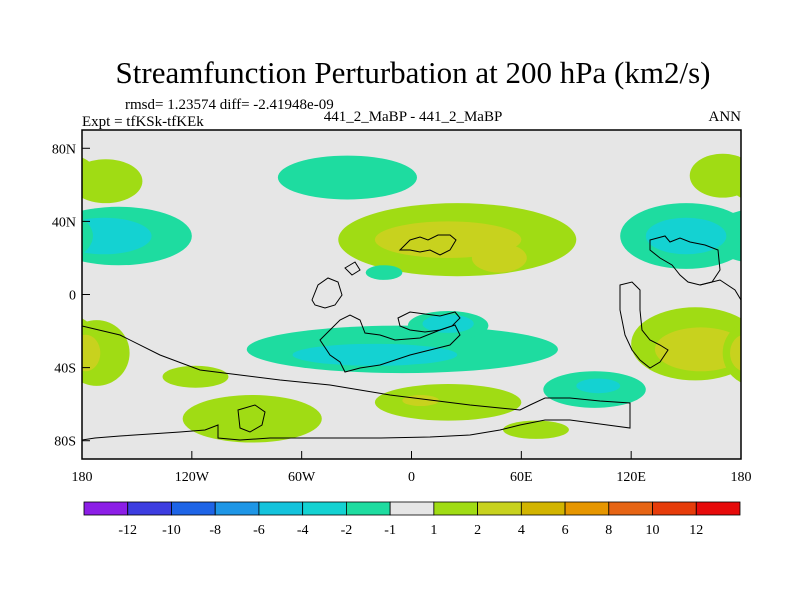  What do you see at coordinates (215, 530) in the screenshot?
I see `colorbar-label: -8` at bounding box center [215, 530].